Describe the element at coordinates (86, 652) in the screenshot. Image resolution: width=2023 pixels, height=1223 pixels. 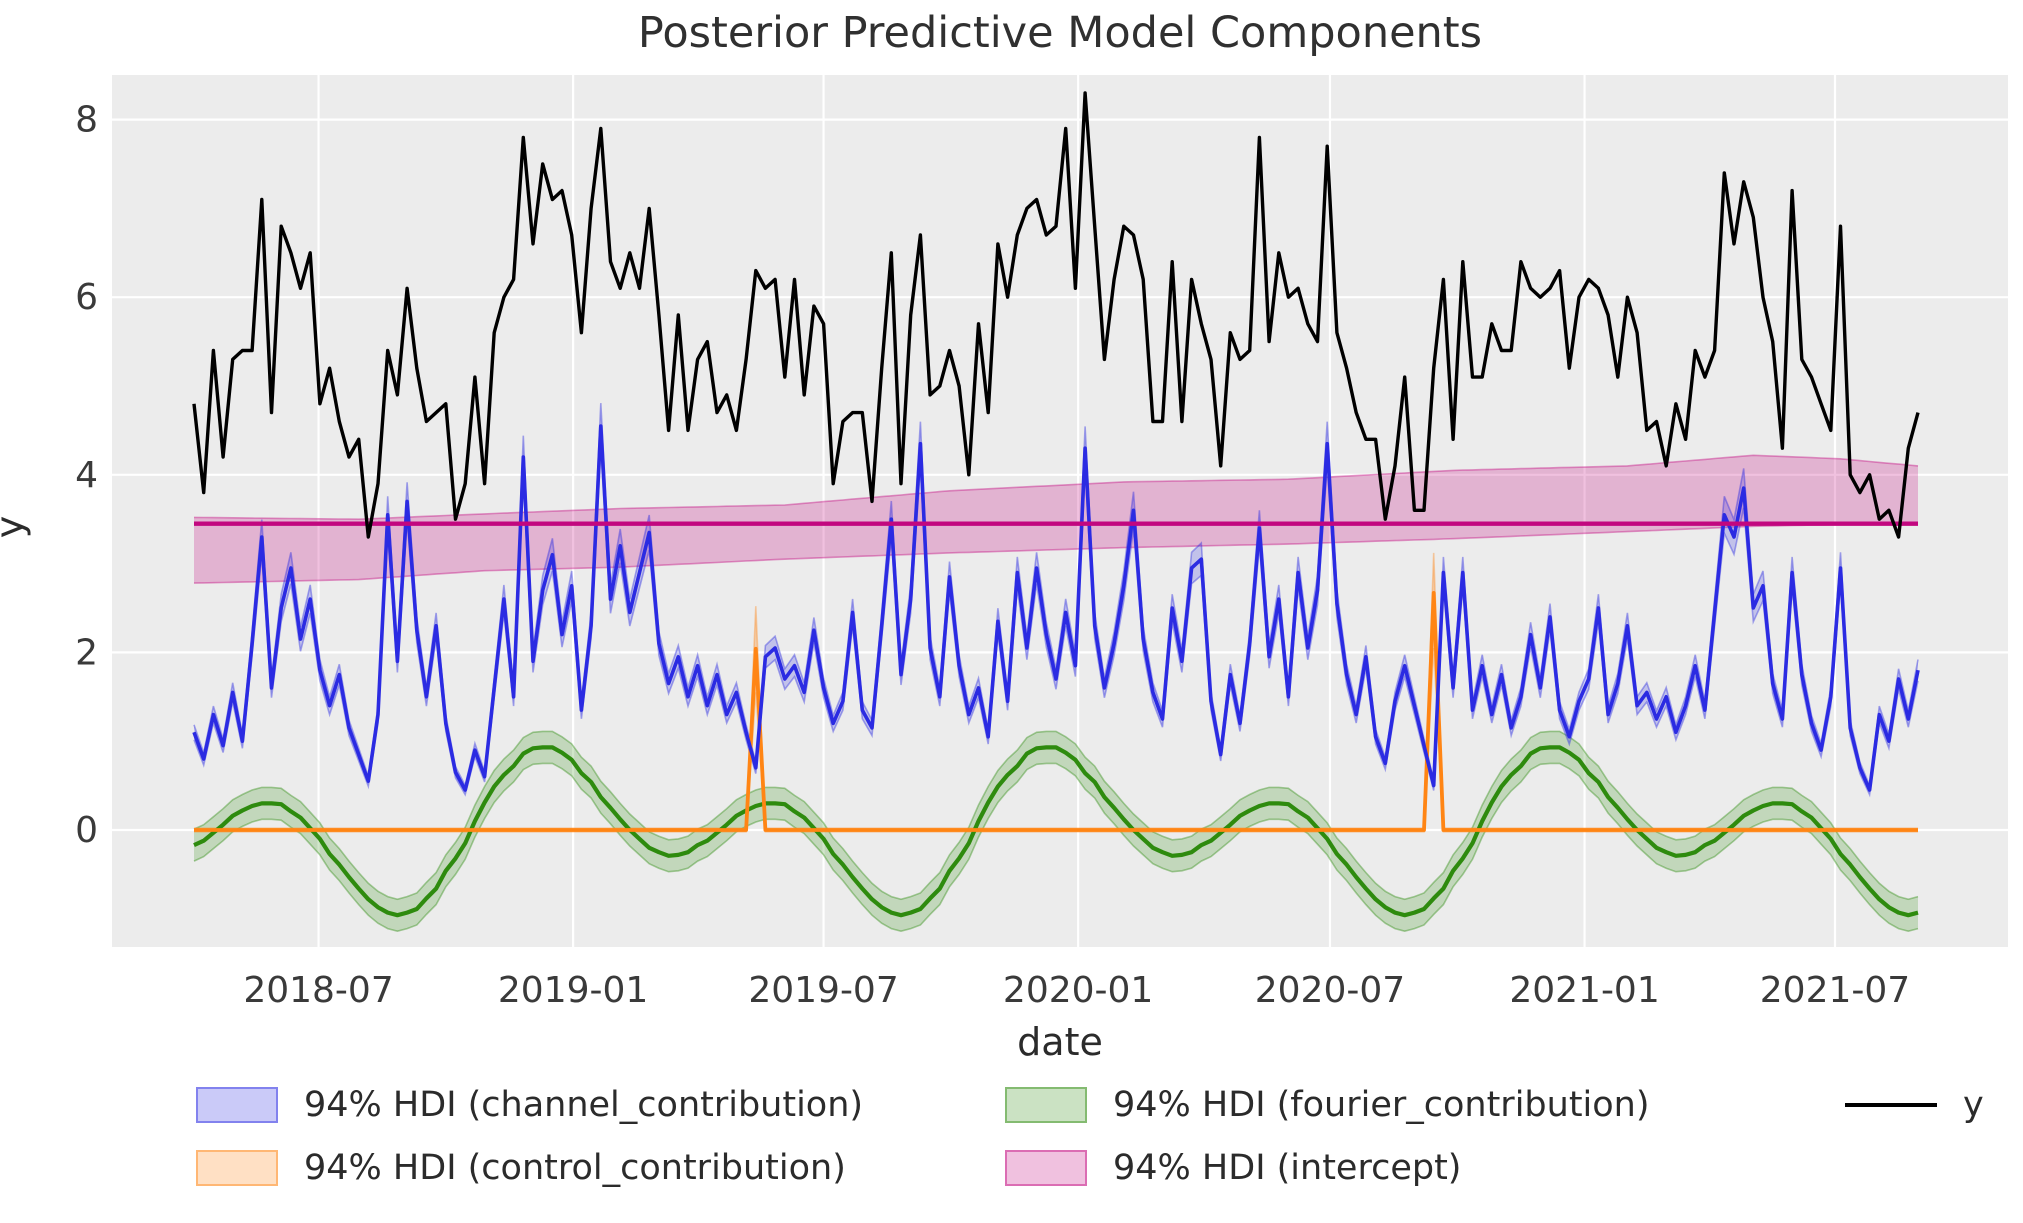
I see `y-tick-label: 2` at that location.